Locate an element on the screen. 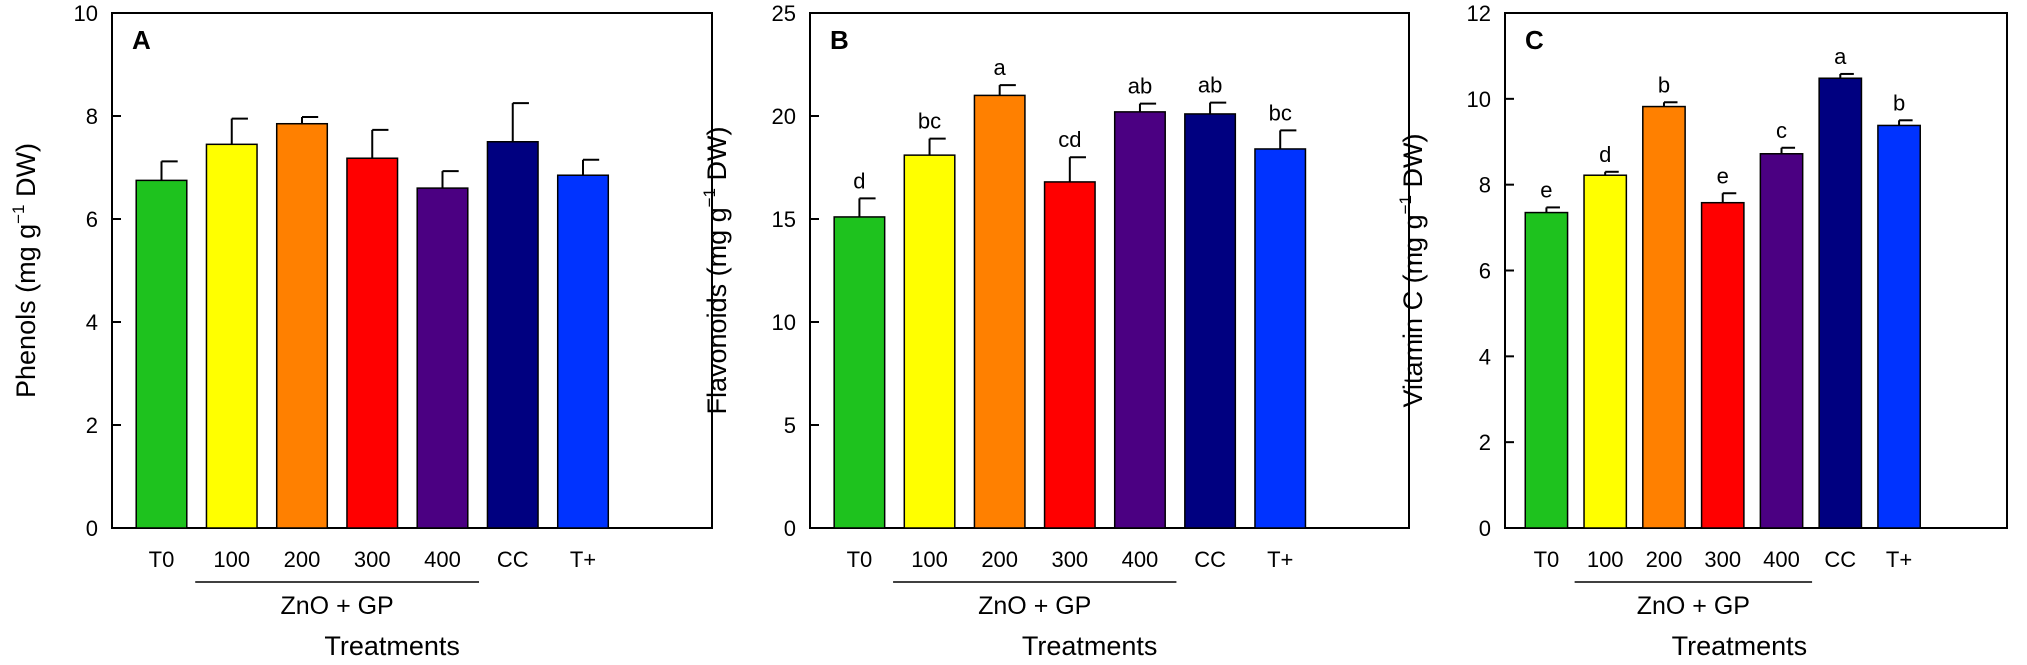 The height and width of the screenshot is (665, 2027). panel-letter: B is located at coordinates (839, 40).